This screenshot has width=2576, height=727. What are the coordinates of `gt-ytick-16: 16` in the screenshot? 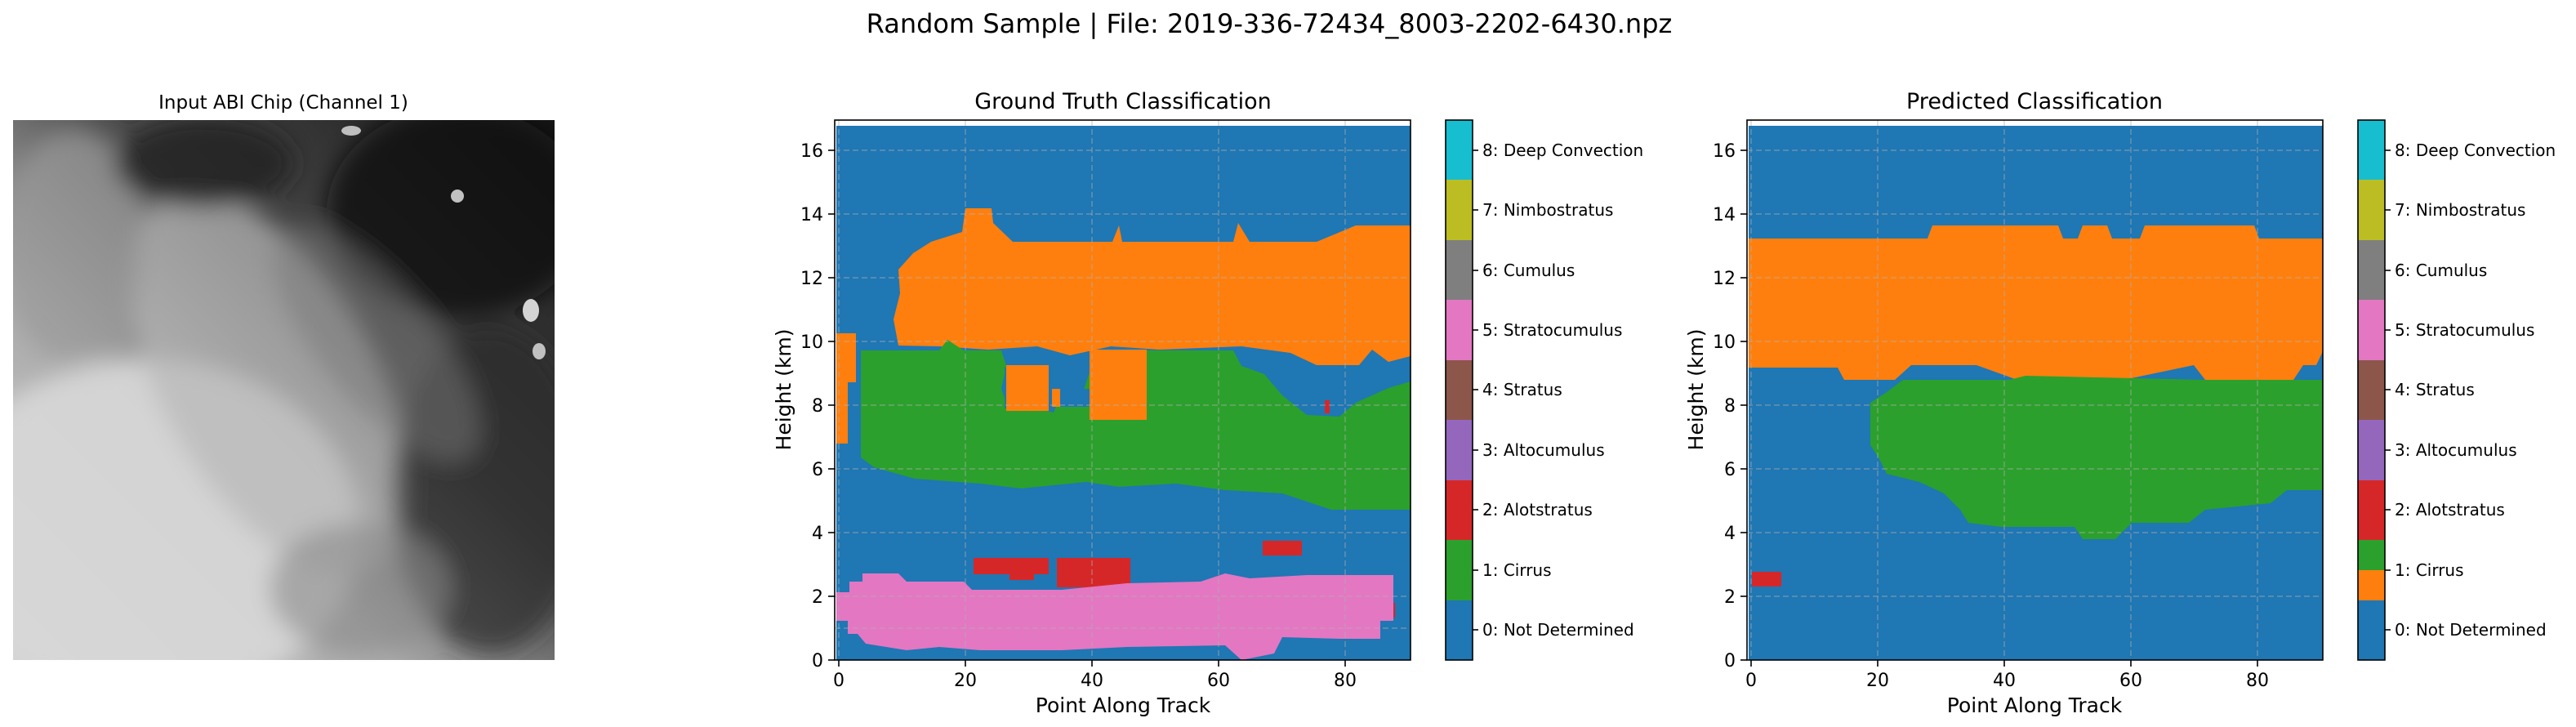 It's located at (811, 152).